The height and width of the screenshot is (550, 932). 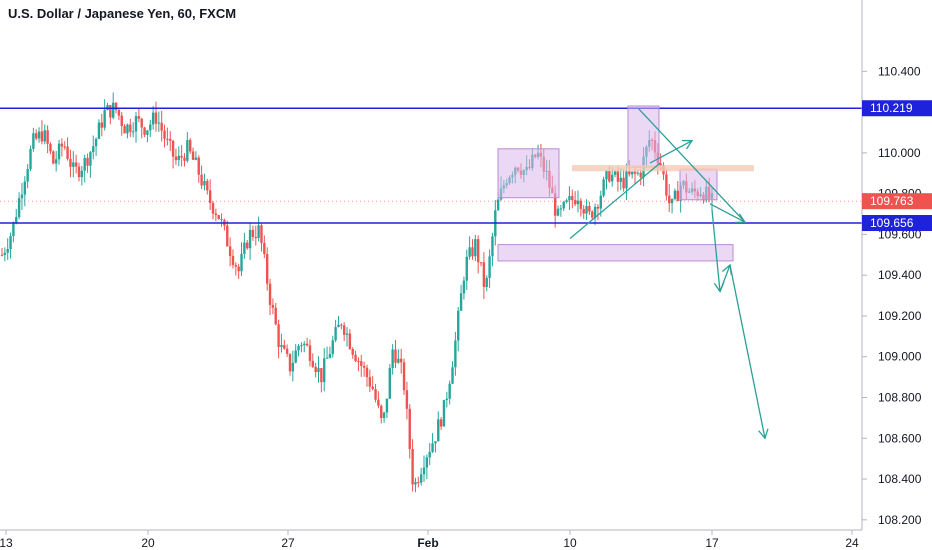 I want to click on x-tick-label: 10, so click(x=570, y=543).